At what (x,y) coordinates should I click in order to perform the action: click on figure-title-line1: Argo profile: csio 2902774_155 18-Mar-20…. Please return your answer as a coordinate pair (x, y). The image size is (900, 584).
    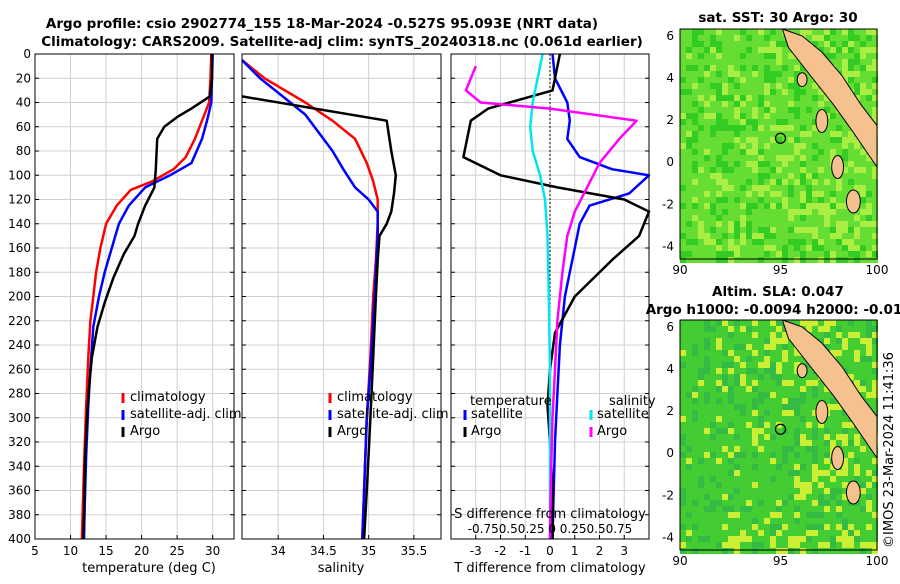
    Looking at the image, I should click on (322, 24).